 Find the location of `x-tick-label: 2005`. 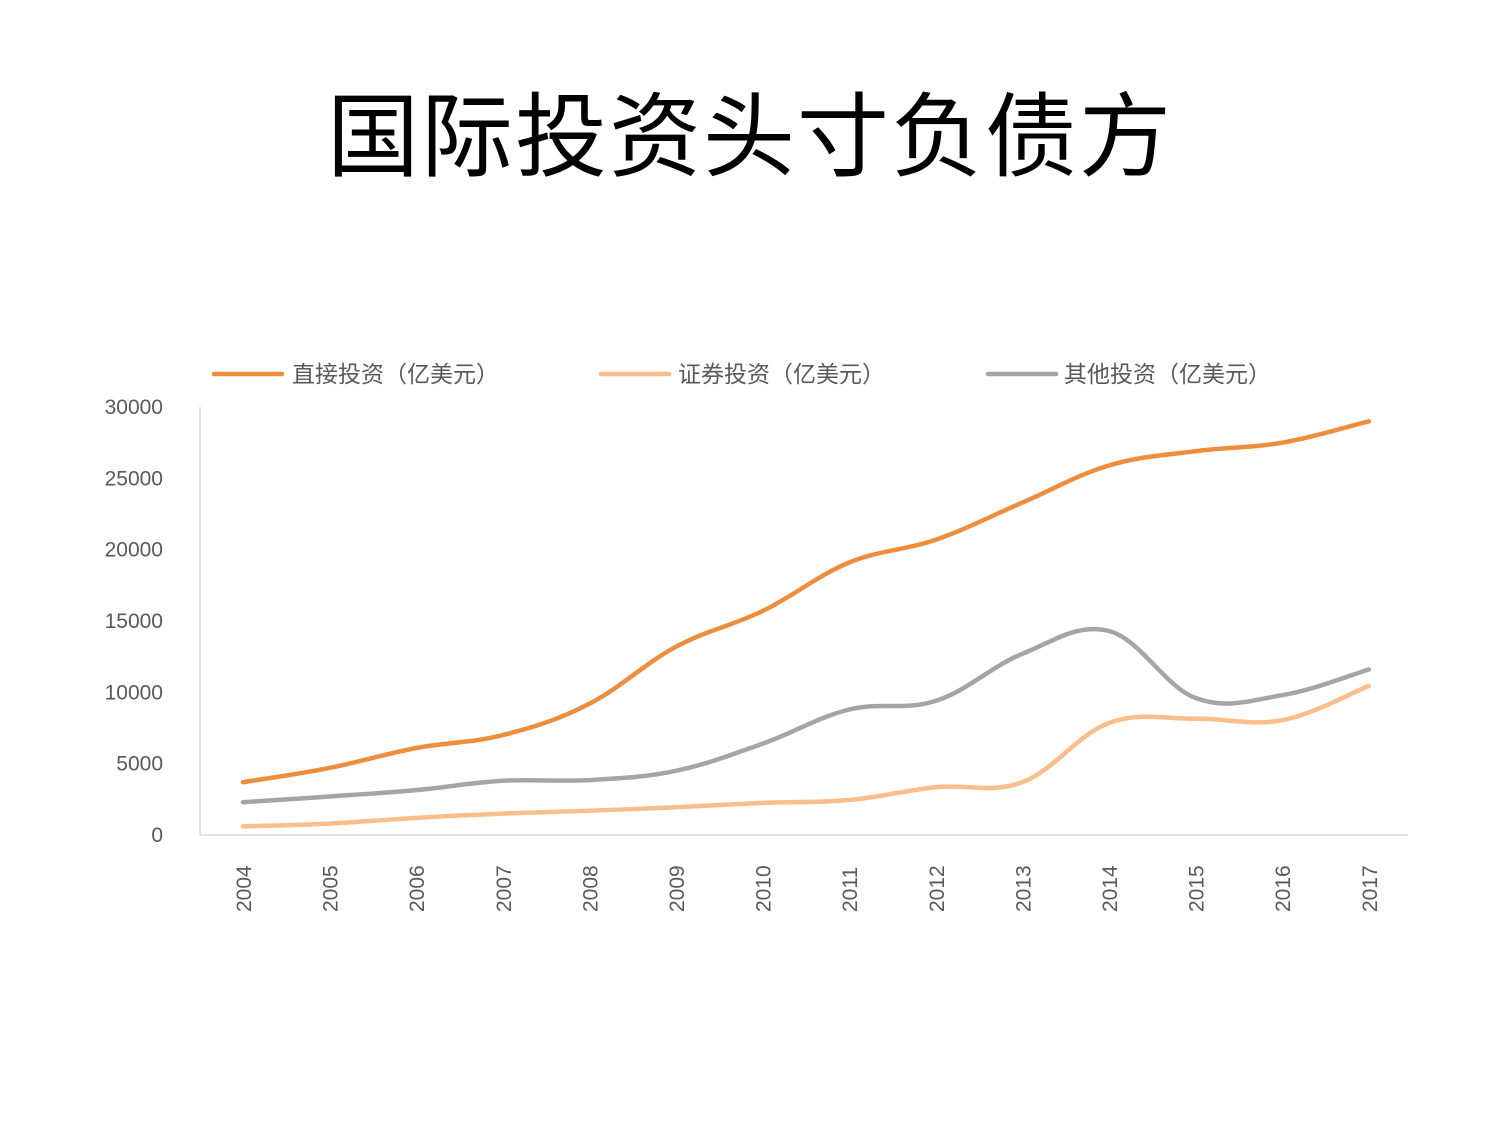

x-tick-label: 2005 is located at coordinates (331, 888).